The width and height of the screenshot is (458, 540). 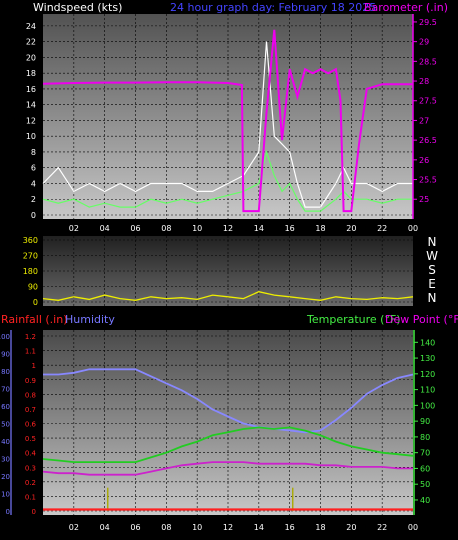 What do you see at coordinates (33, 287) in the screenshot?
I see `direction-tick-90: 90` at bounding box center [33, 287].